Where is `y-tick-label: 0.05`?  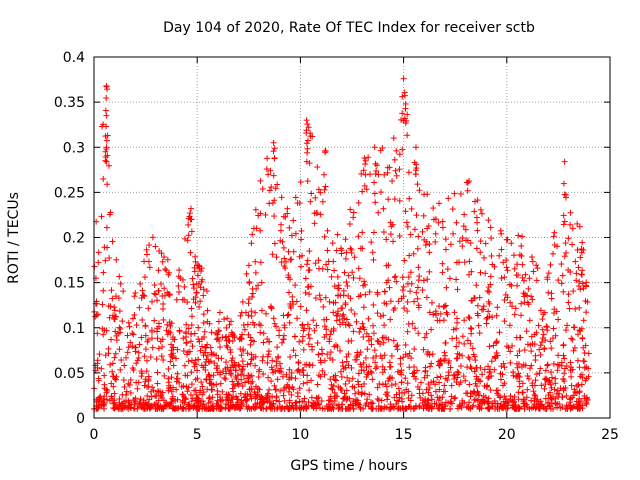 y-tick-label: 0.05 is located at coordinates (69, 374).